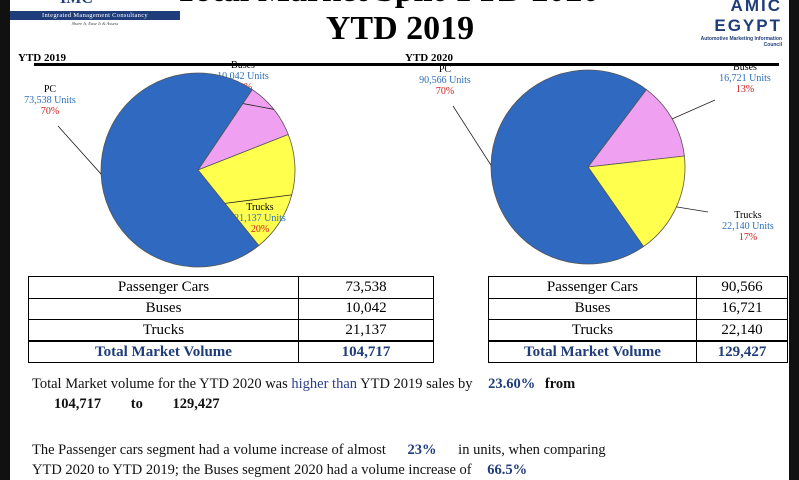 Image resolution: width=799 pixels, height=480 pixels. I want to click on table-row: Passenger Cars 90,566, so click(638, 287).